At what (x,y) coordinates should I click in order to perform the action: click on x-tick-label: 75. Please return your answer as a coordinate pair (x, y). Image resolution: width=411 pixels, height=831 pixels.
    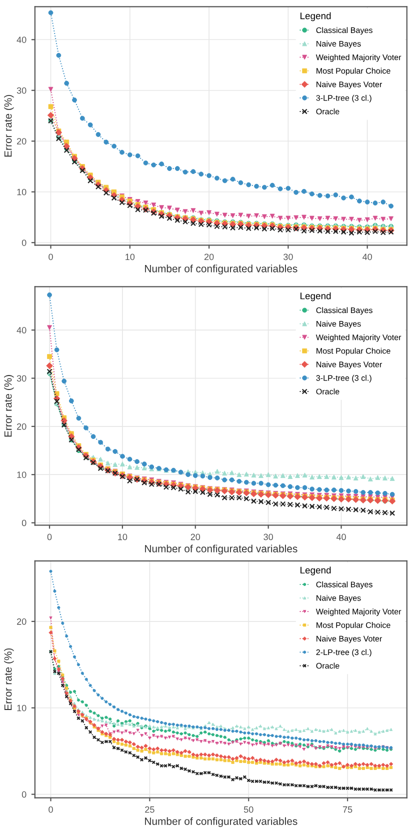
    Looking at the image, I should click on (347, 809).